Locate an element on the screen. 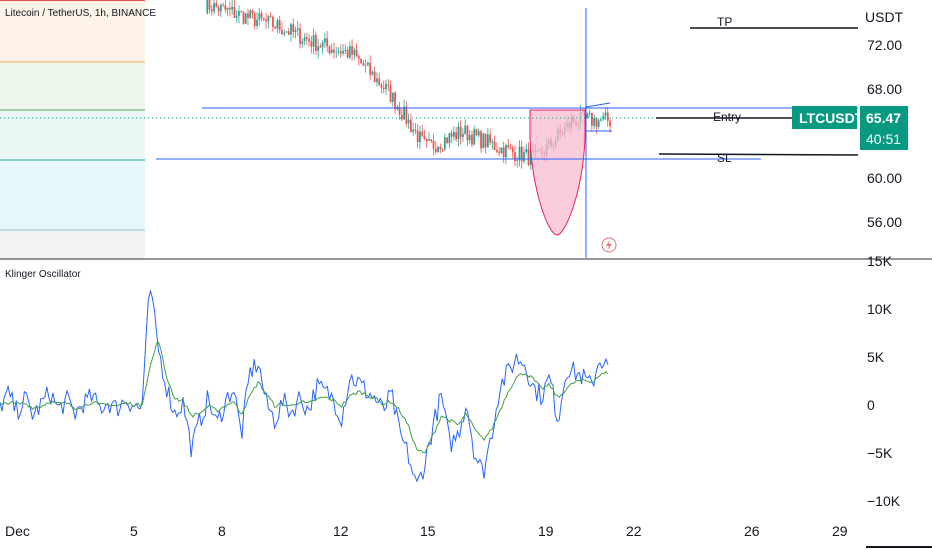  signal-line is located at coordinates (304, 397).